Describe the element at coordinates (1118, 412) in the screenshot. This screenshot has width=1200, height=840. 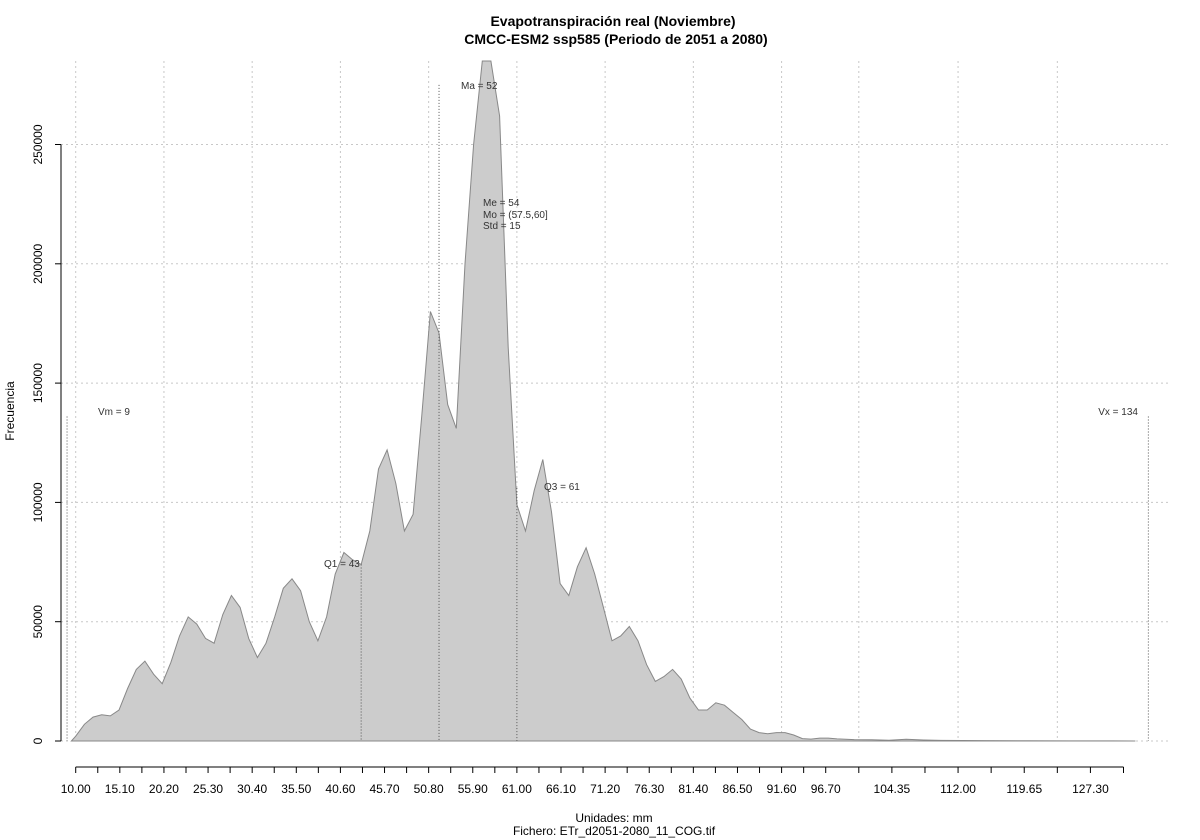
I see `vx-label: Vx = 134` at that location.